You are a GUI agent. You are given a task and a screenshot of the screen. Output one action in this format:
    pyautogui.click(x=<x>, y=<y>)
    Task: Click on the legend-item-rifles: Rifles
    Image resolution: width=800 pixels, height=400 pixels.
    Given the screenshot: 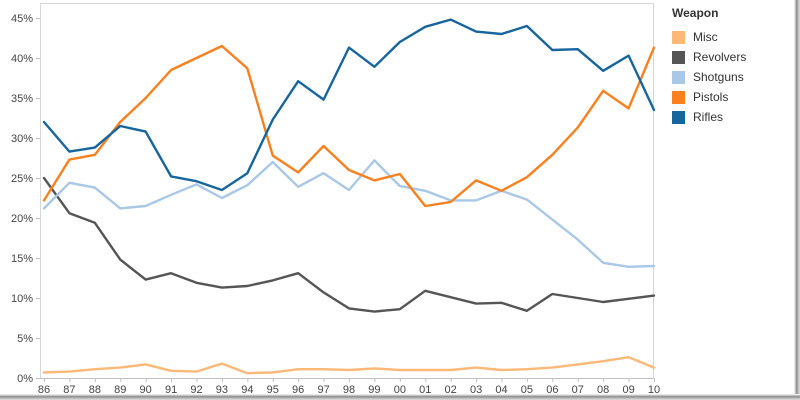 What is the action you would take?
    pyautogui.click(x=736, y=117)
    